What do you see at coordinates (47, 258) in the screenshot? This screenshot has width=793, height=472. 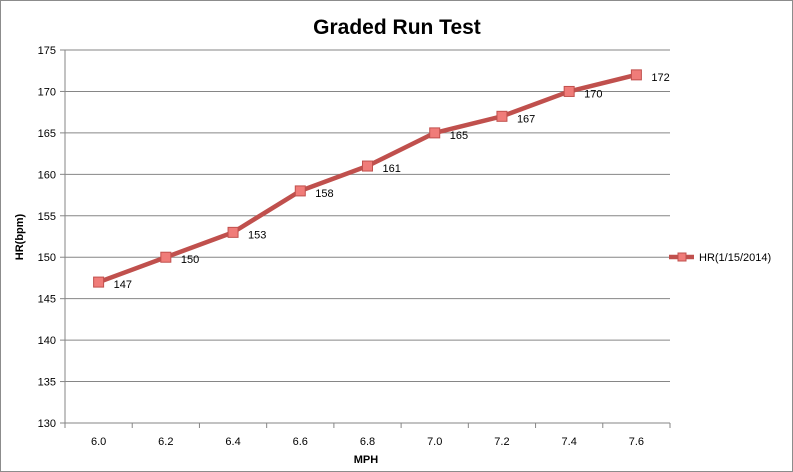 I see `y-tick-label: 150` at bounding box center [47, 258].